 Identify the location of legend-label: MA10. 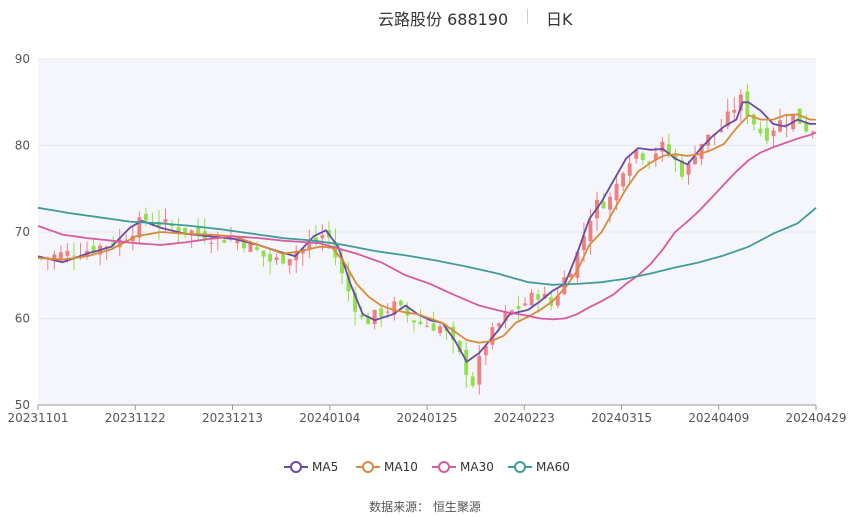
(401, 467).